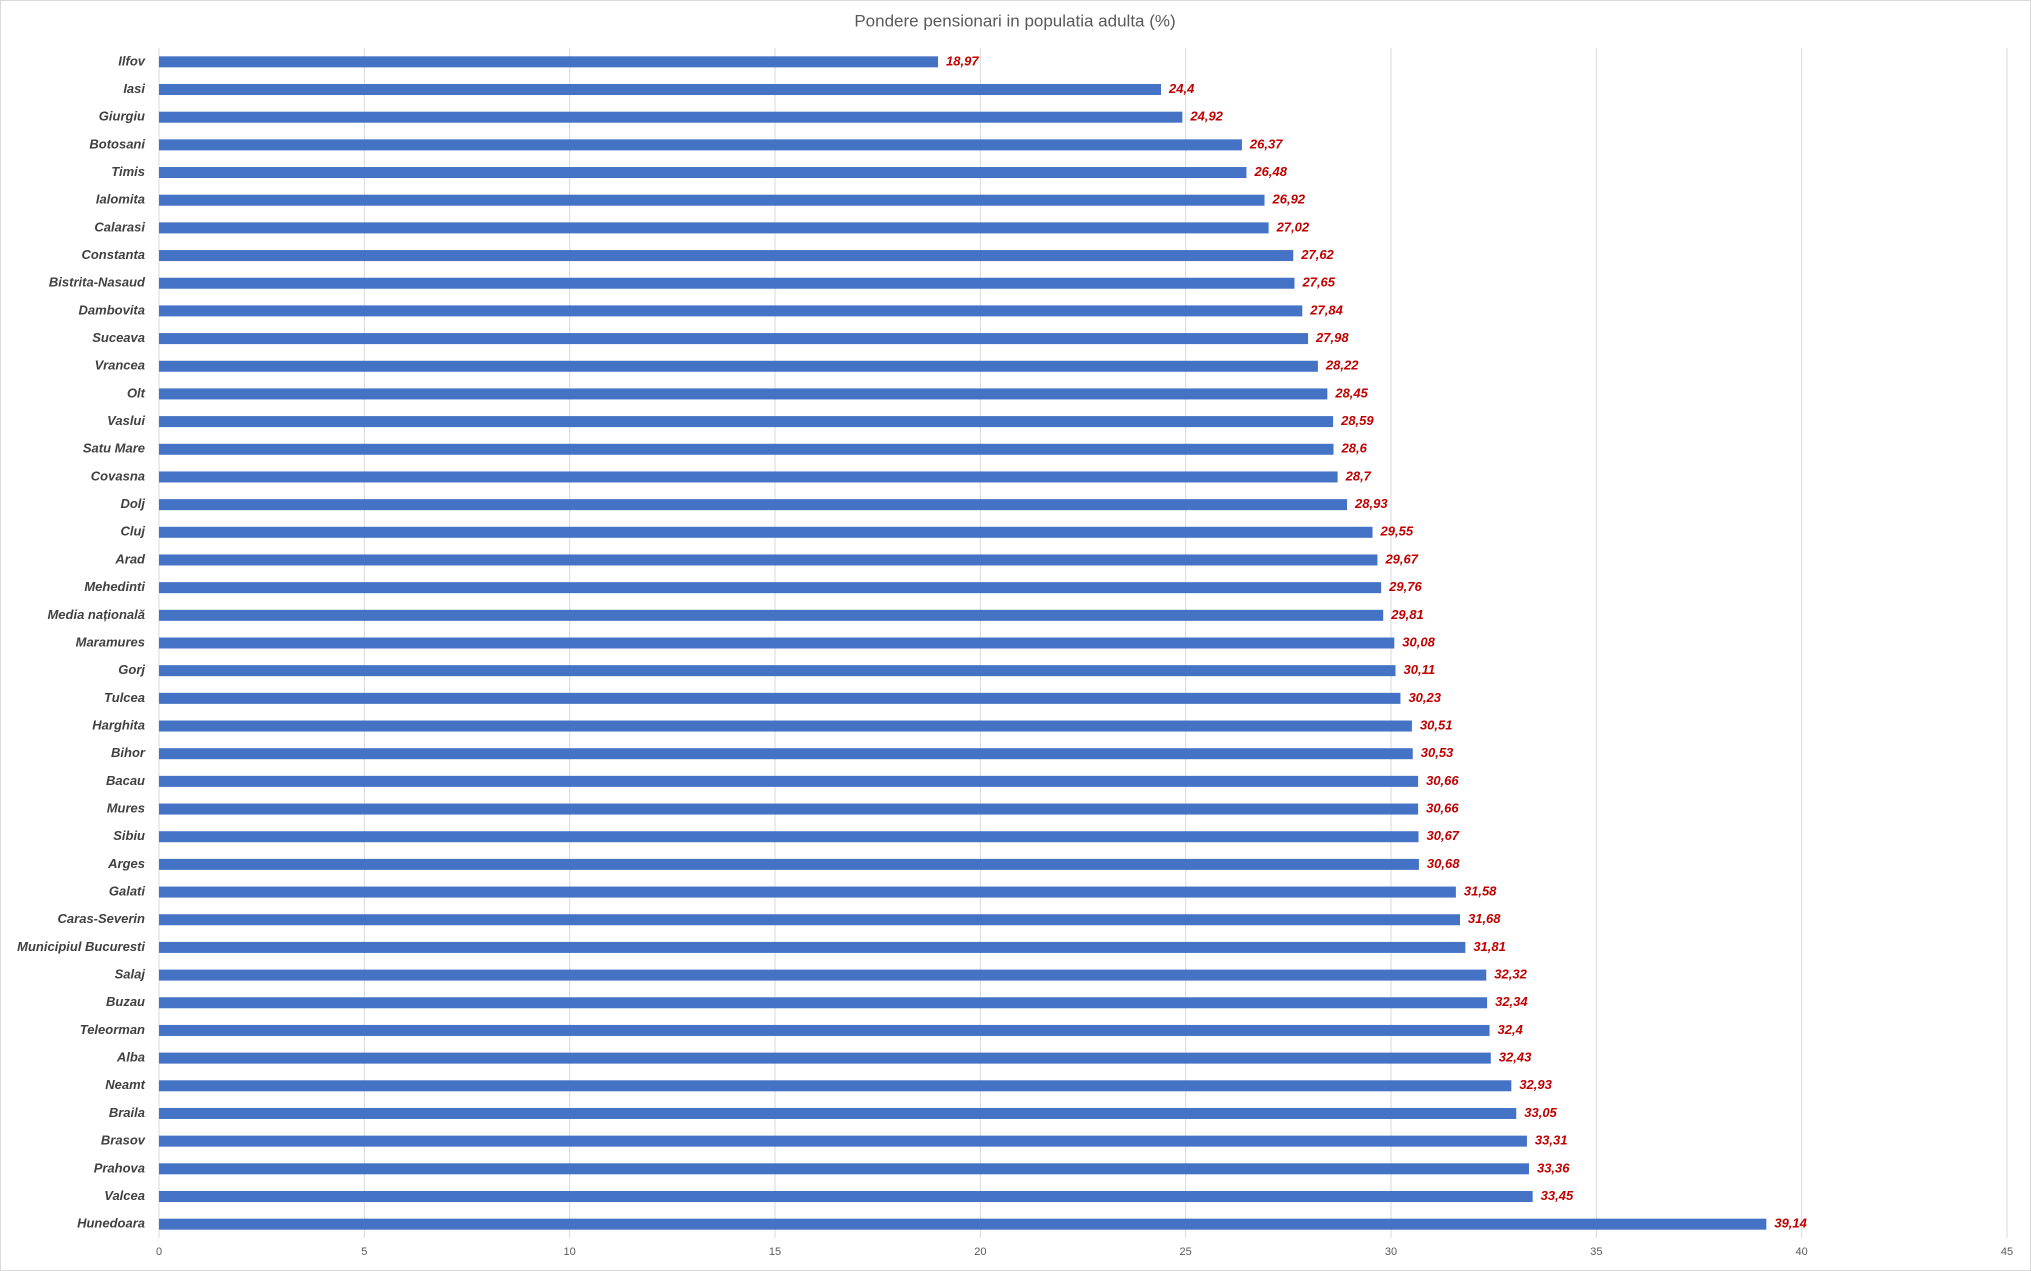  Describe the element at coordinates (1351, 392) in the screenshot. I see `value-label: 28,45` at that location.